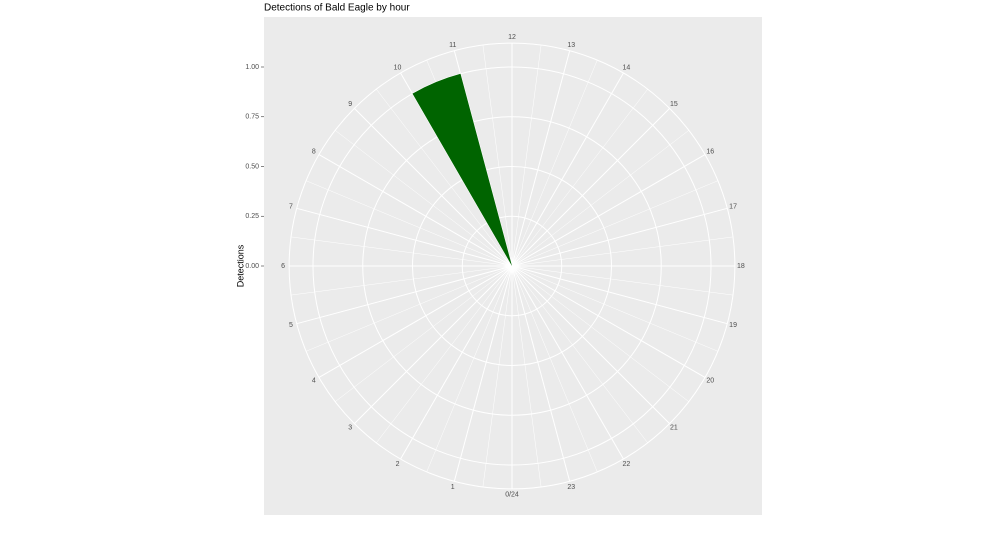 The width and height of the screenshot is (1000, 534). I want to click on y-tick-label: 0.50, so click(252, 166).